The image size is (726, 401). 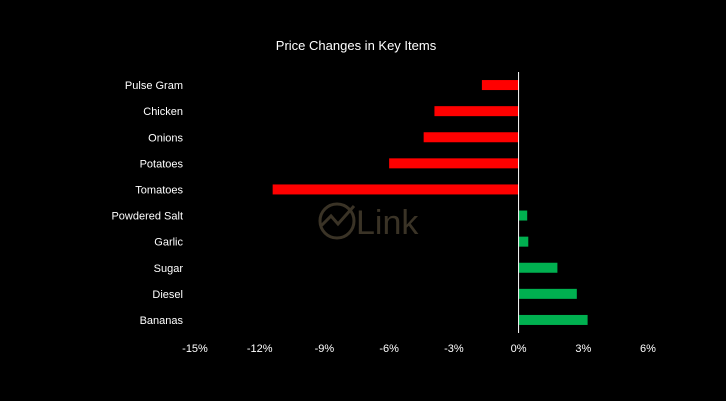 I want to click on category-label: Tomatoes, so click(x=159, y=190).